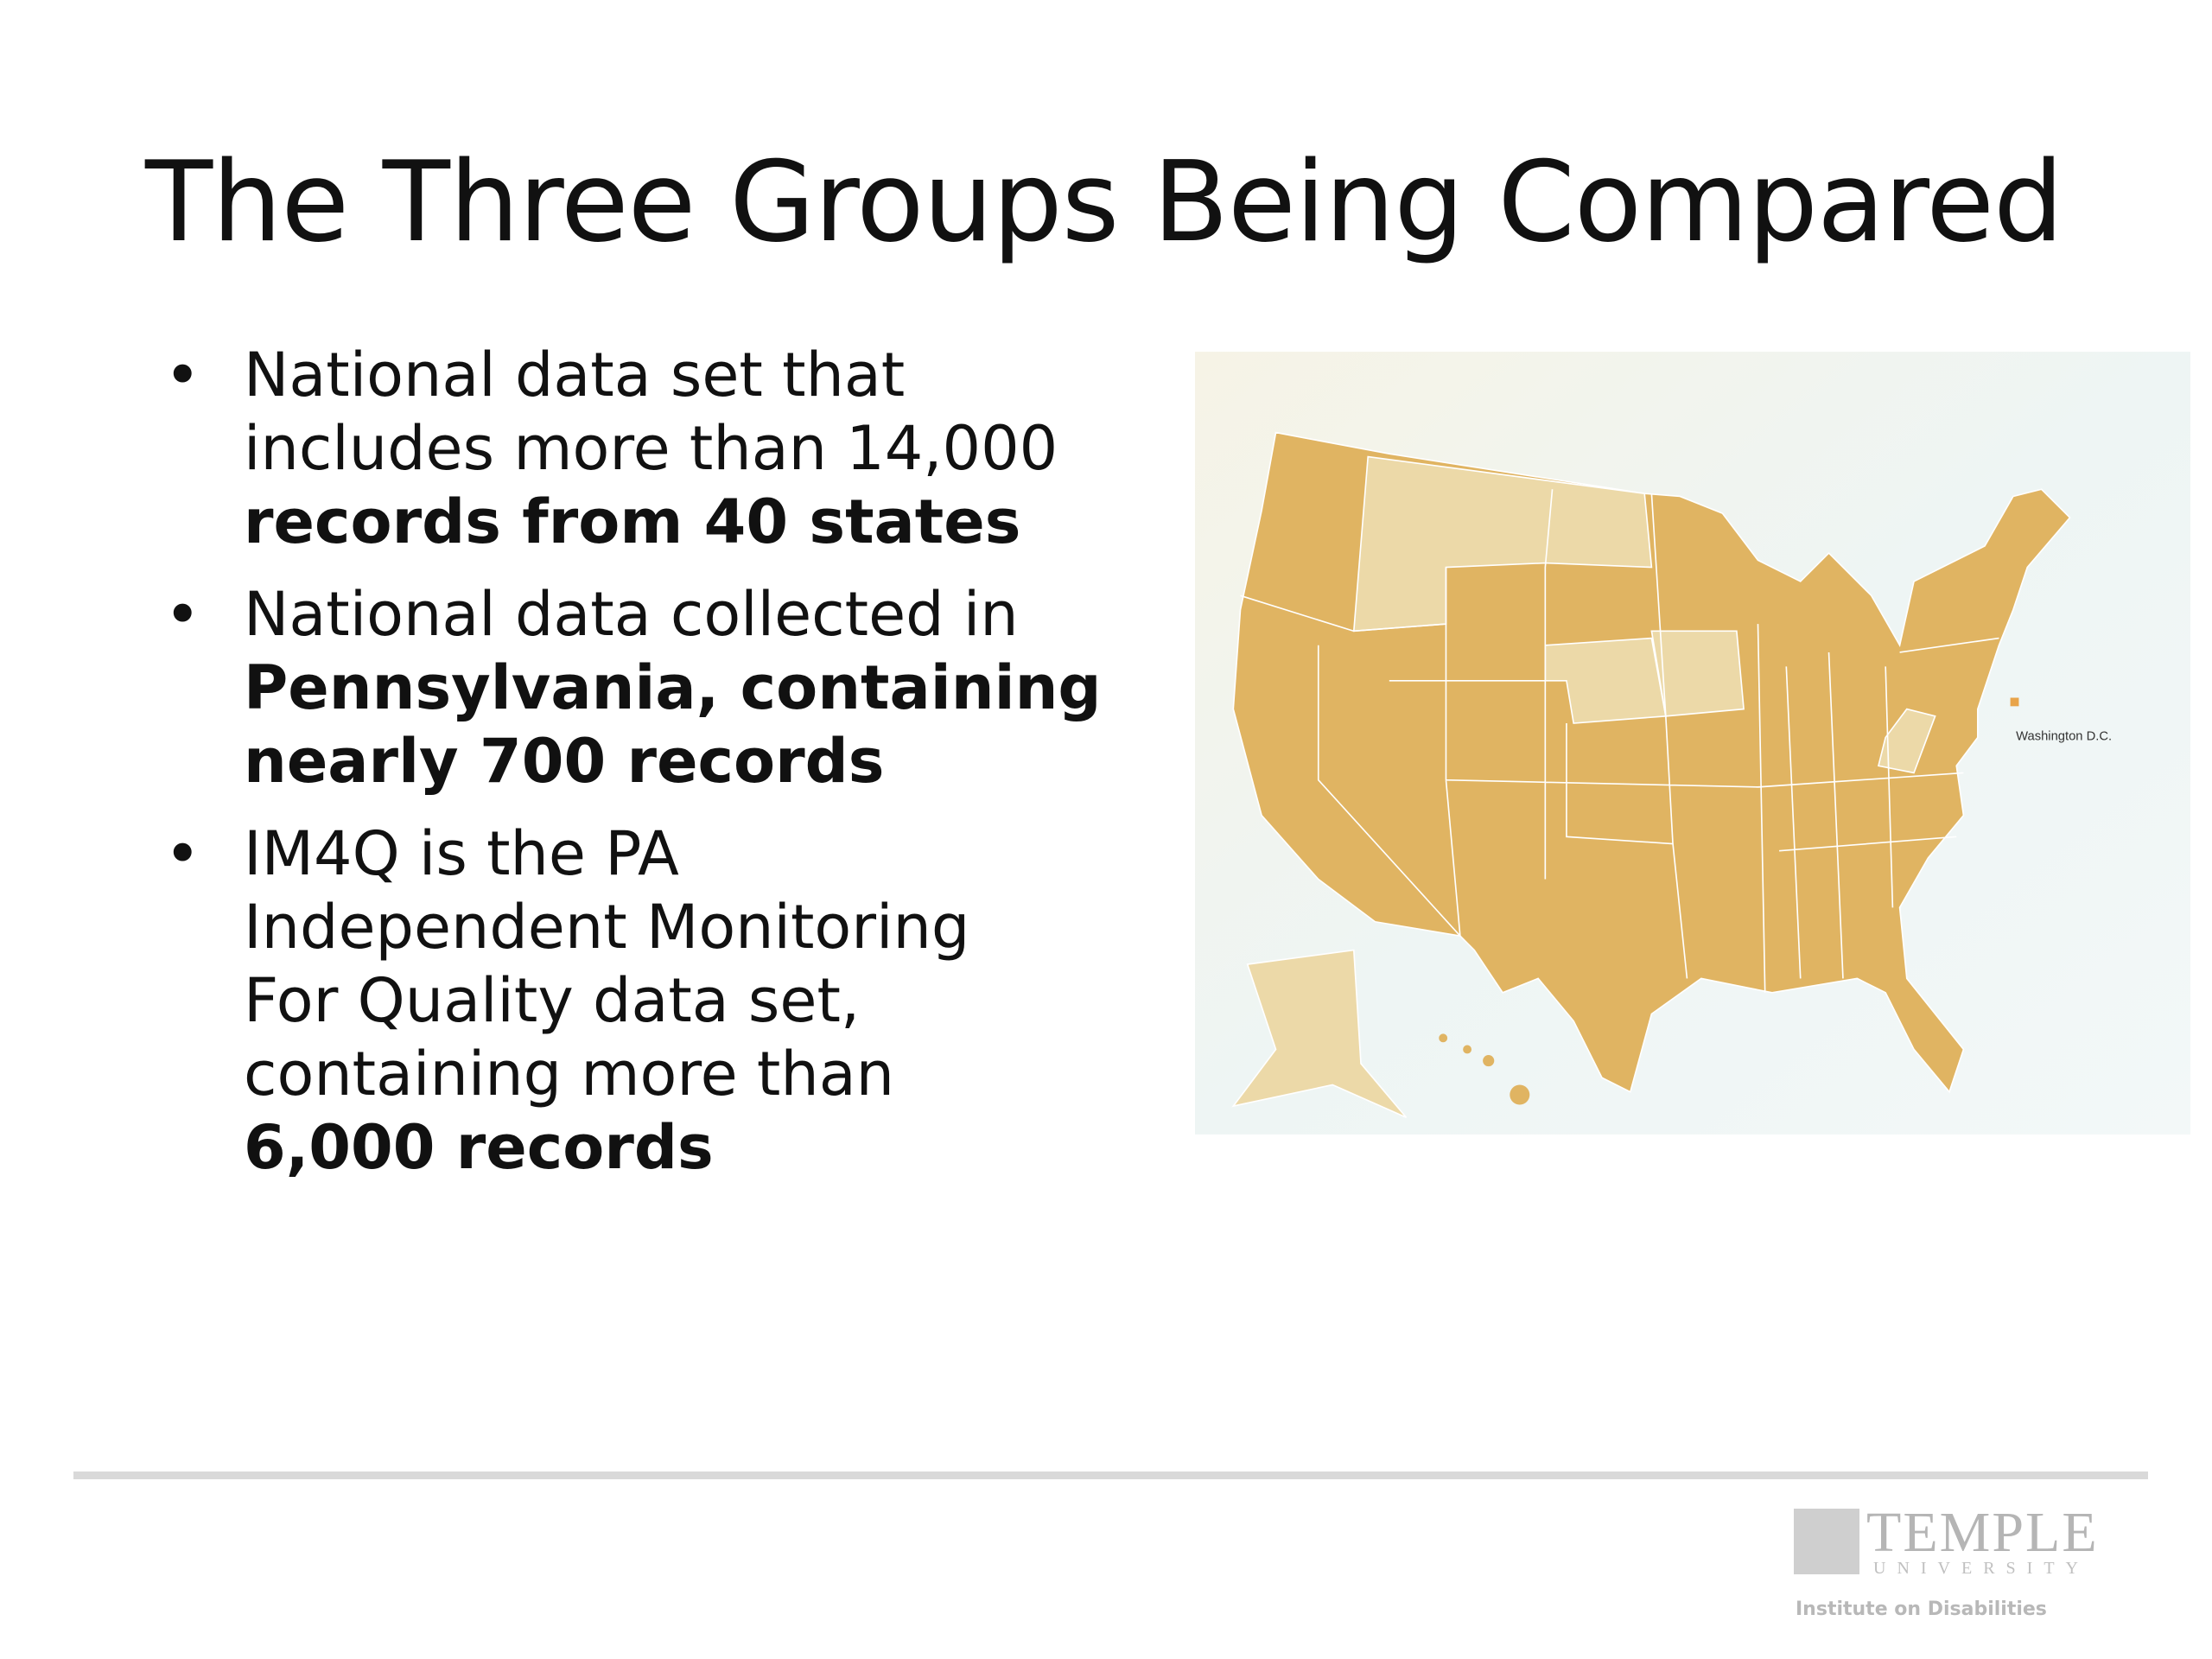 The height and width of the screenshot is (1659, 2212). Describe the element at coordinates (2064, 737) in the screenshot. I see `map-label: Washington D.C.` at that location.